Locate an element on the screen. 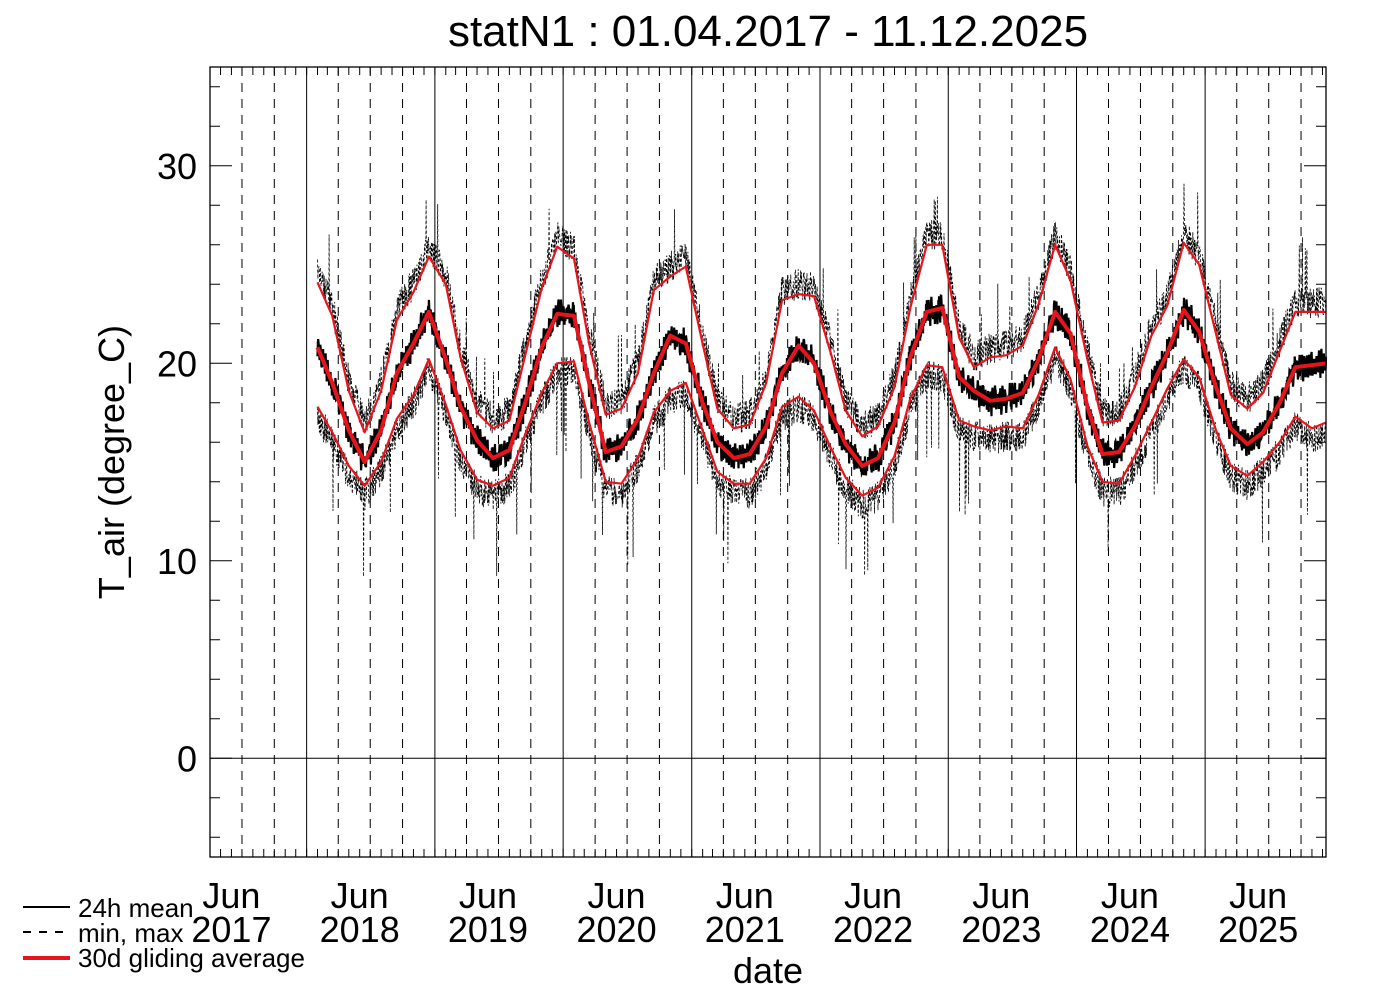 Image resolution: width=1388 pixels, height=992 pixels. x-axis-label: date is located at coordinates (768, 970).